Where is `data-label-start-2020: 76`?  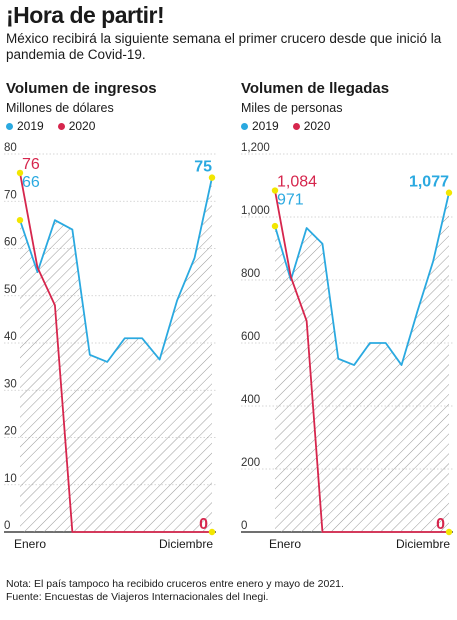
data-label-start-2020: 76 is located at coordinates (31, 164).